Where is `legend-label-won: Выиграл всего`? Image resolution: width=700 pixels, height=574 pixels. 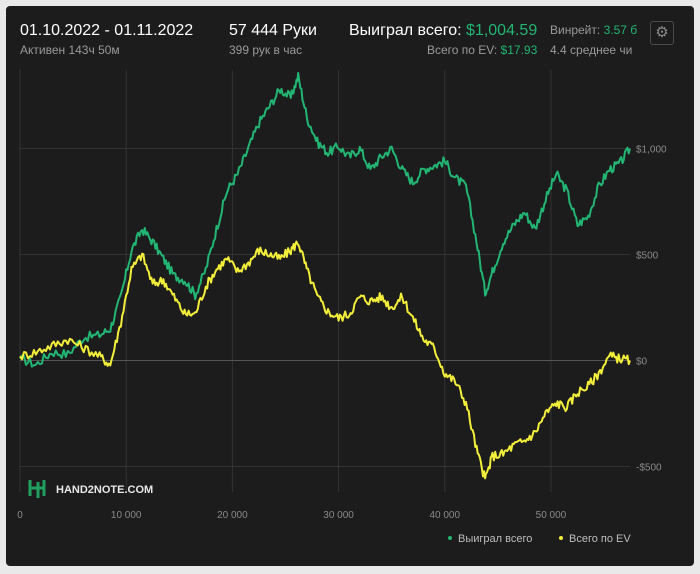 legend-label-won: Выиграл всего is located at coordinates (495, 539).